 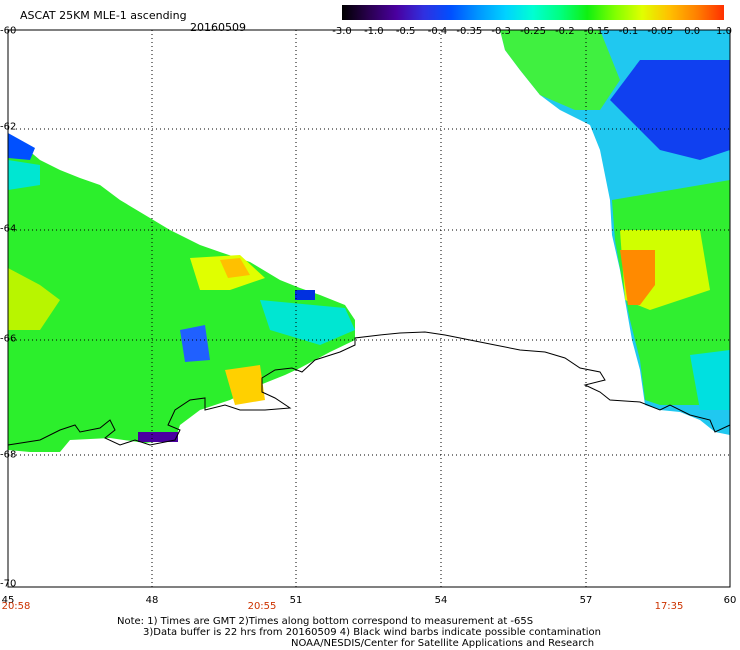 I want to click on left-swath-orange-patch, so click(x=235, y=268).